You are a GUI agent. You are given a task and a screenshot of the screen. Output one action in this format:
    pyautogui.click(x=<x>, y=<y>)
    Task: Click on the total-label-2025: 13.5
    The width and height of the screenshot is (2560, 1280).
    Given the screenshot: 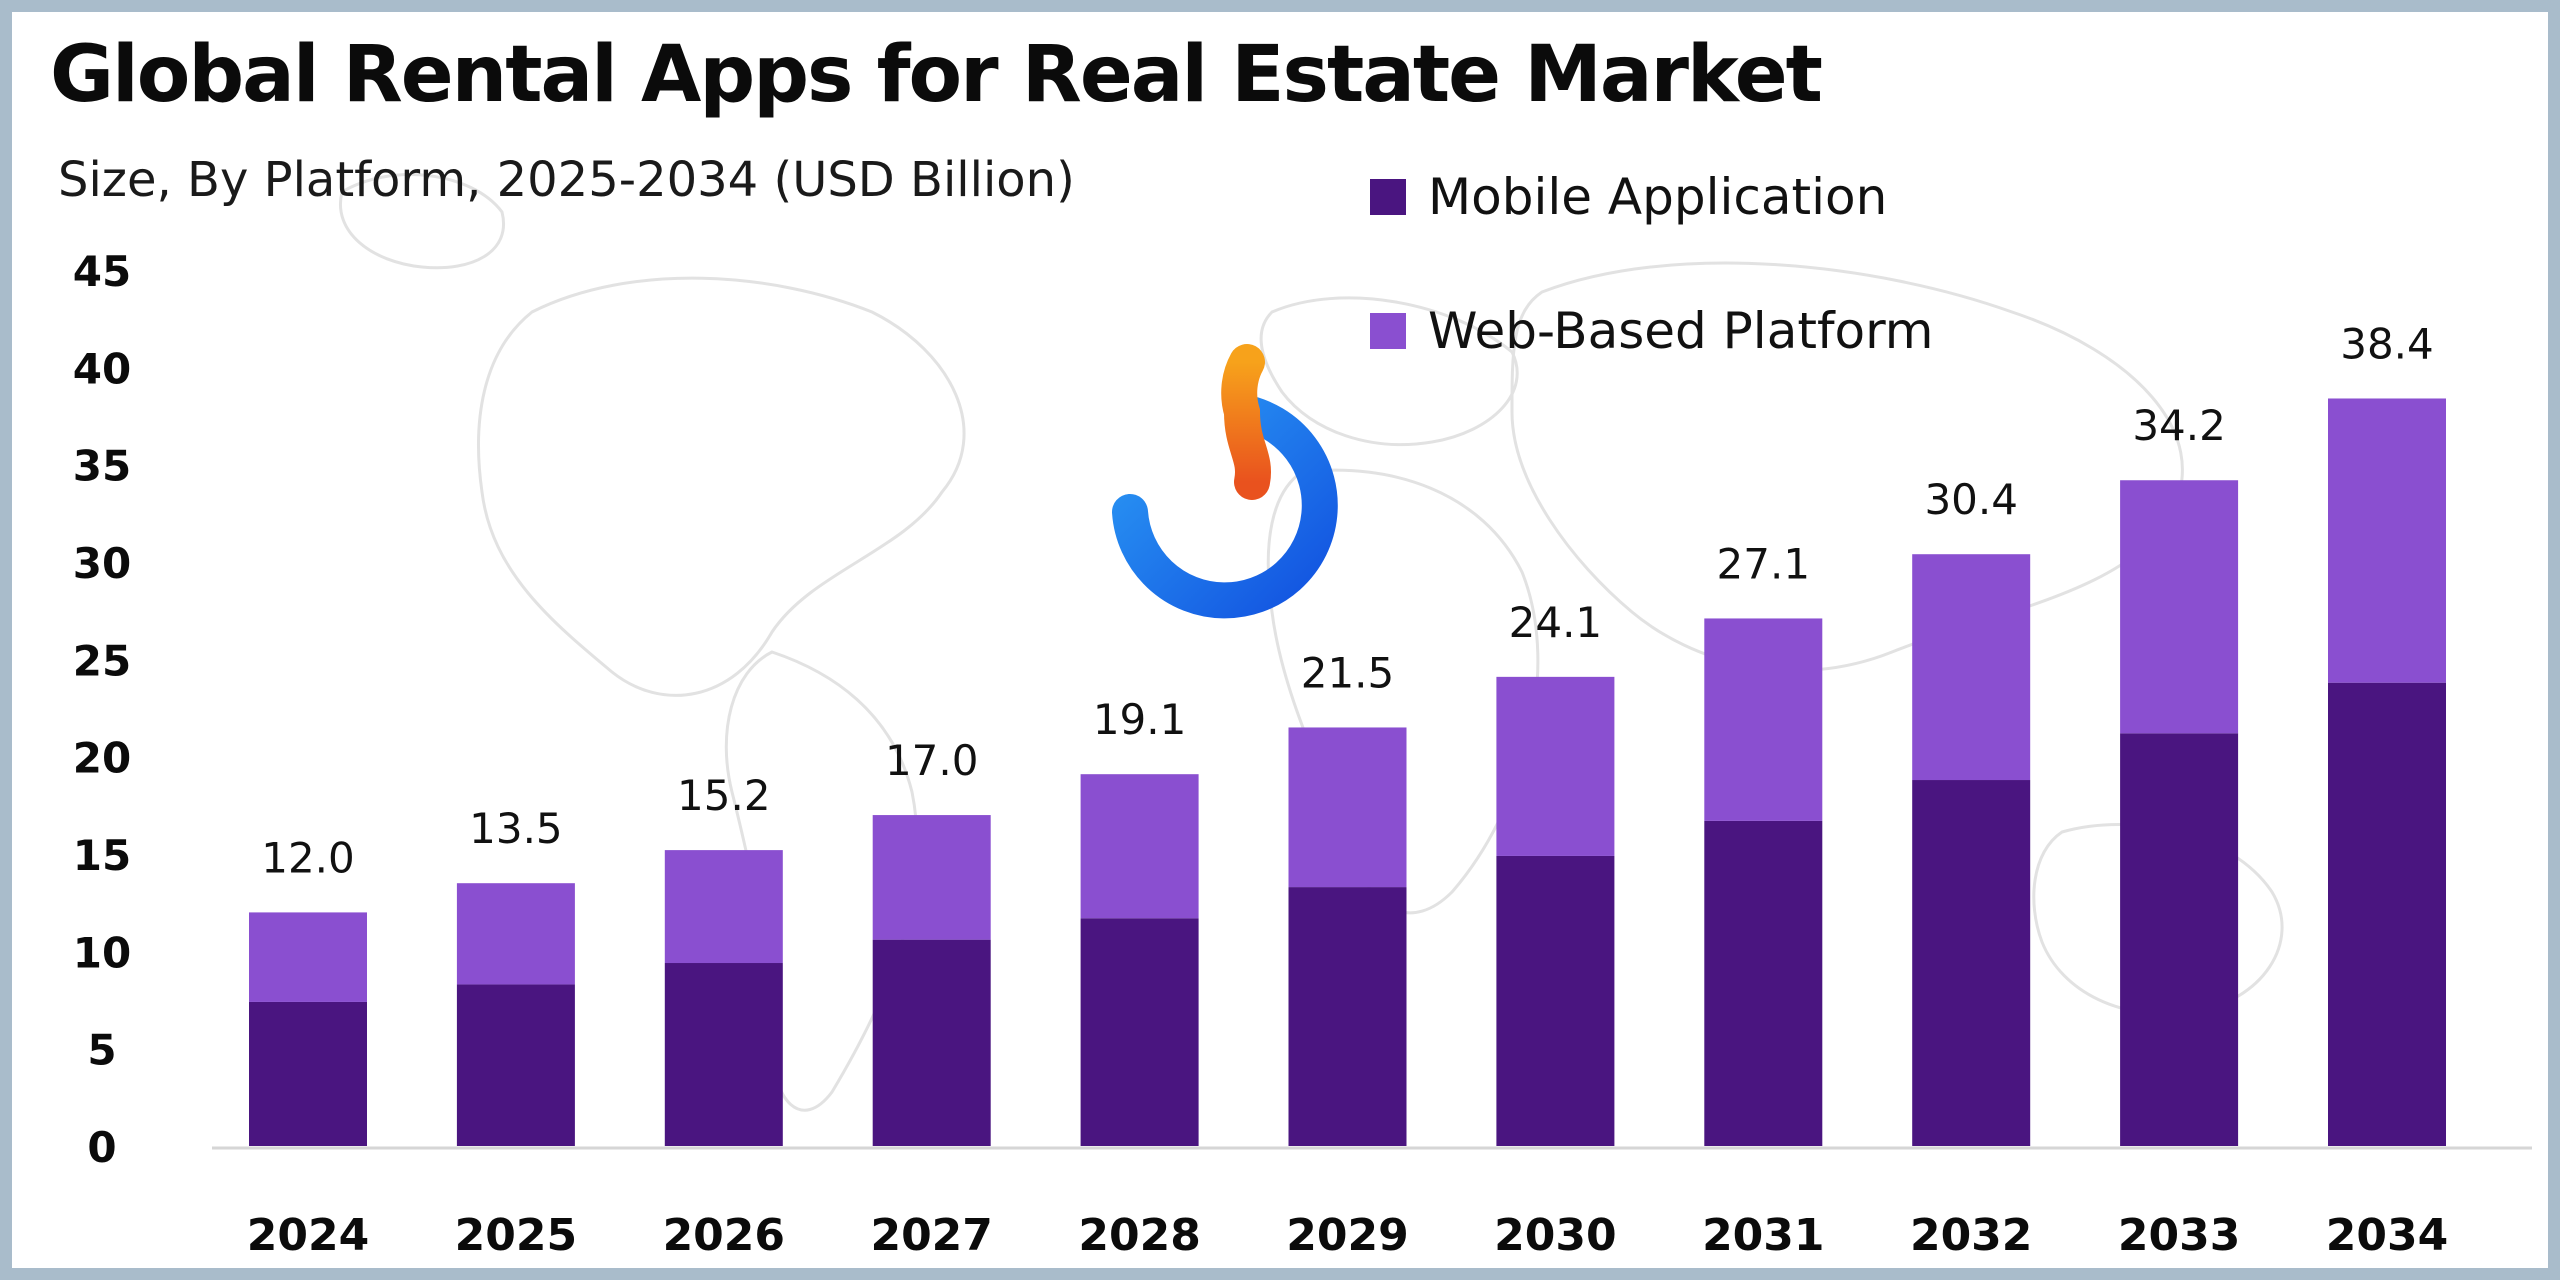 What is the action you would take?
    pyautogui.click(x=516, y=828)
    